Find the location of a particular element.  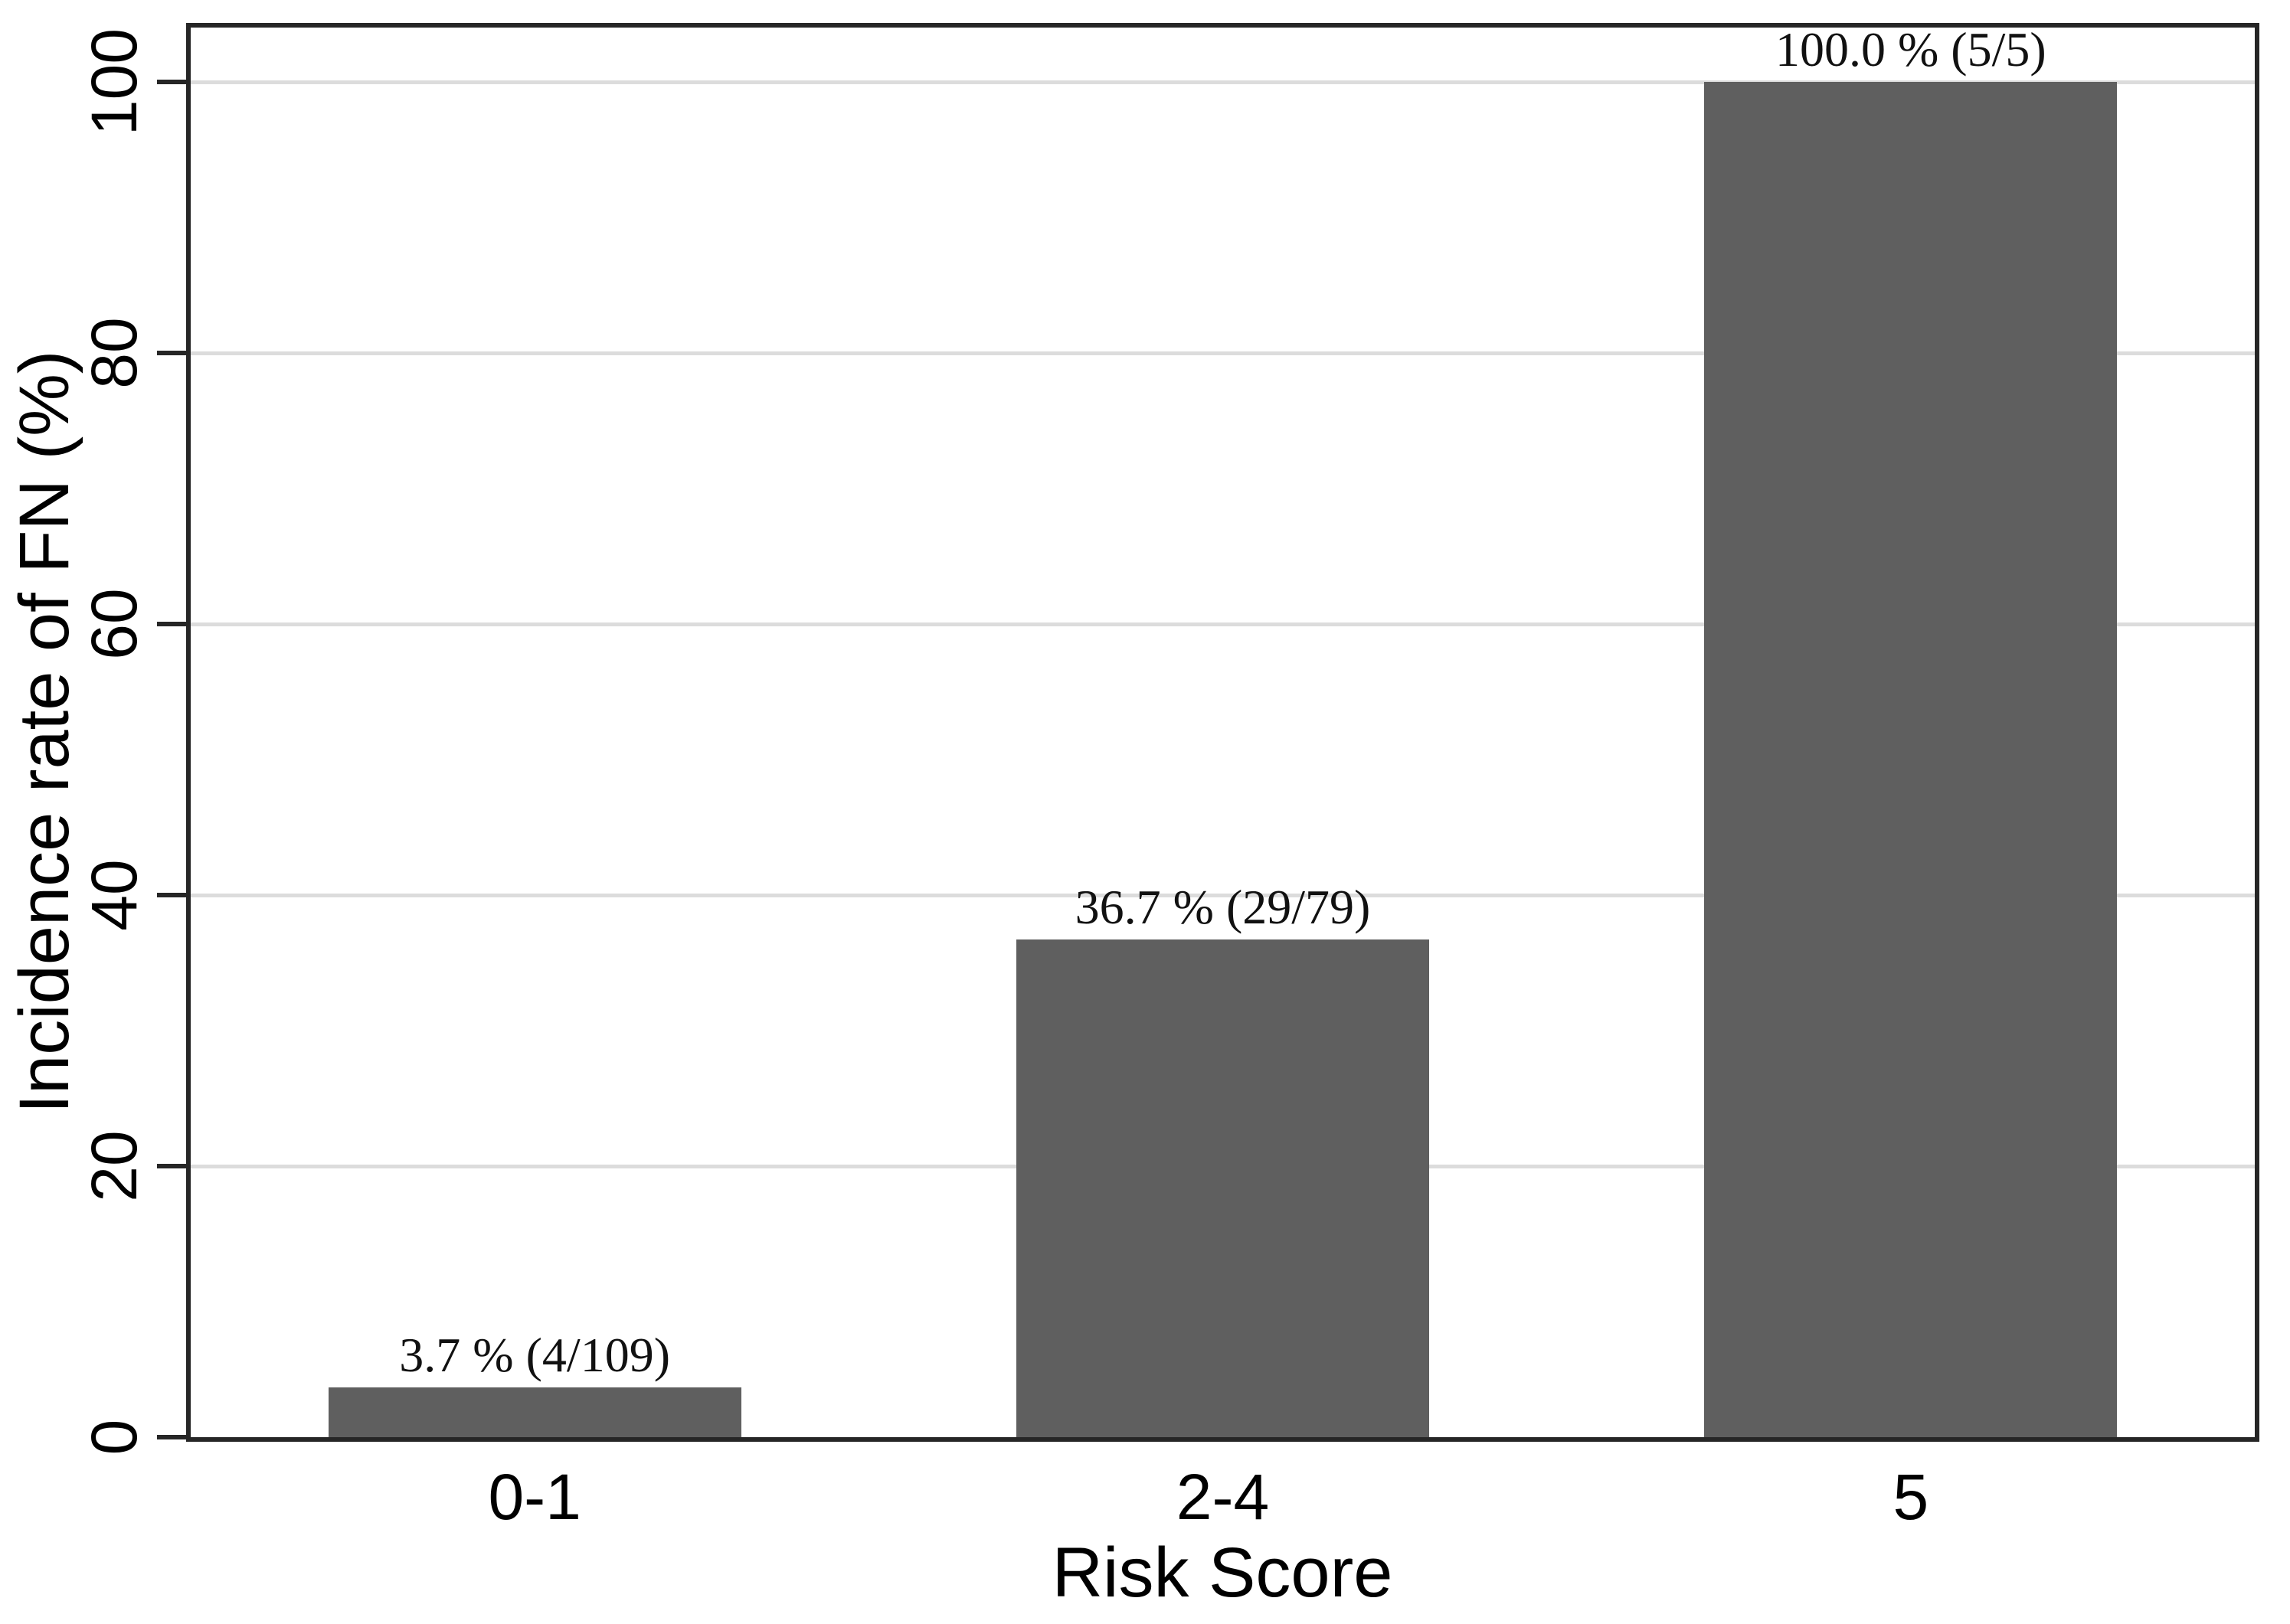

x-axis-title: Risk Score is located at coordinates (1222, 1573).